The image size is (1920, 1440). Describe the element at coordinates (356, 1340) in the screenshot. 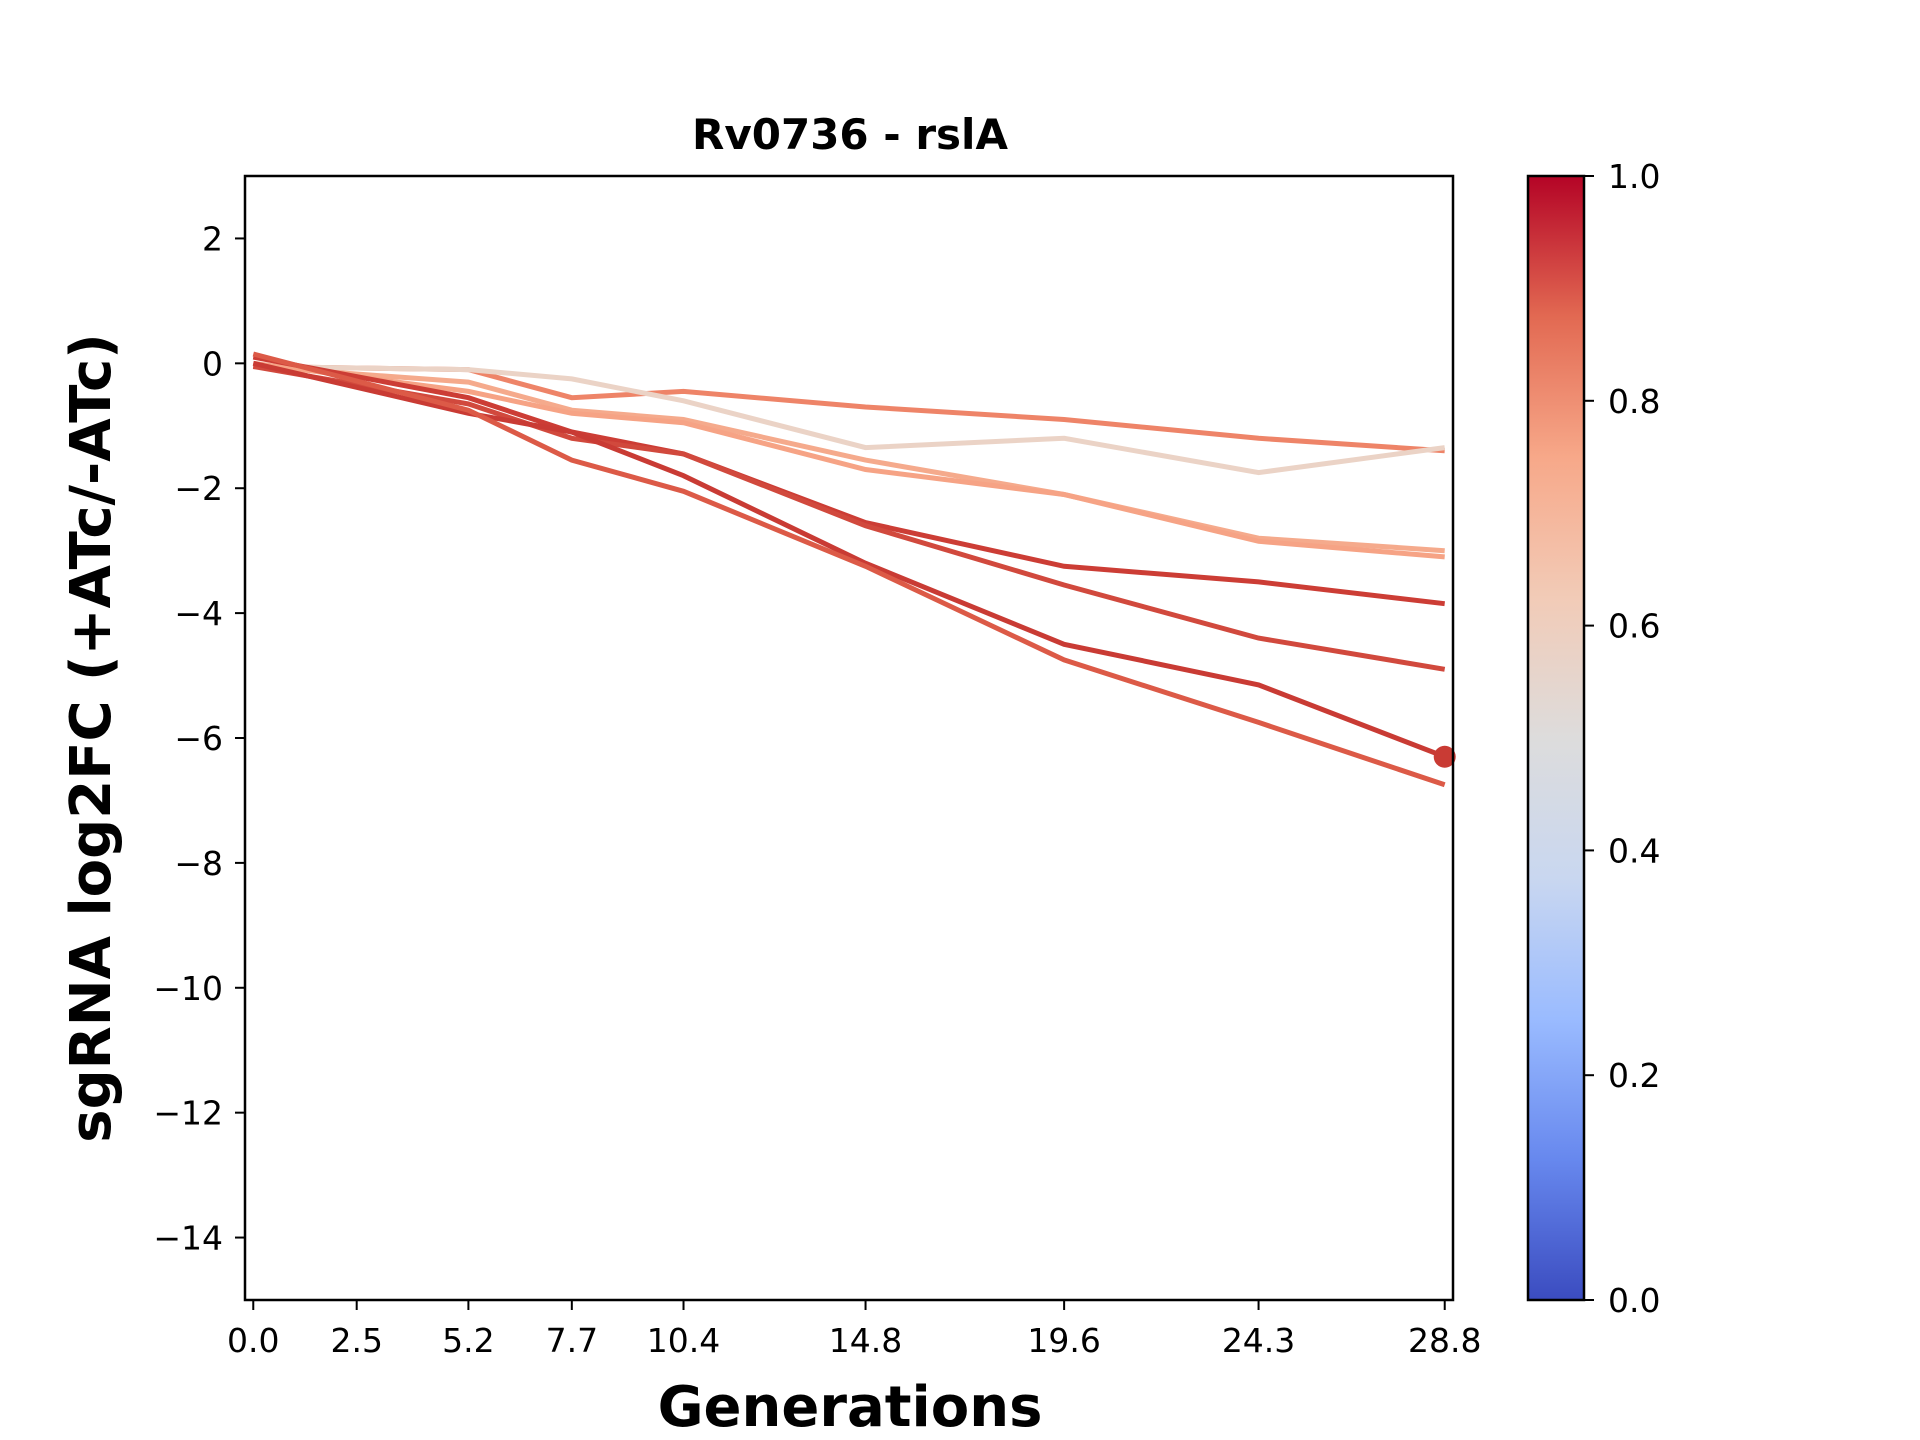

I see `x-tick-label: 2.5` at that location.